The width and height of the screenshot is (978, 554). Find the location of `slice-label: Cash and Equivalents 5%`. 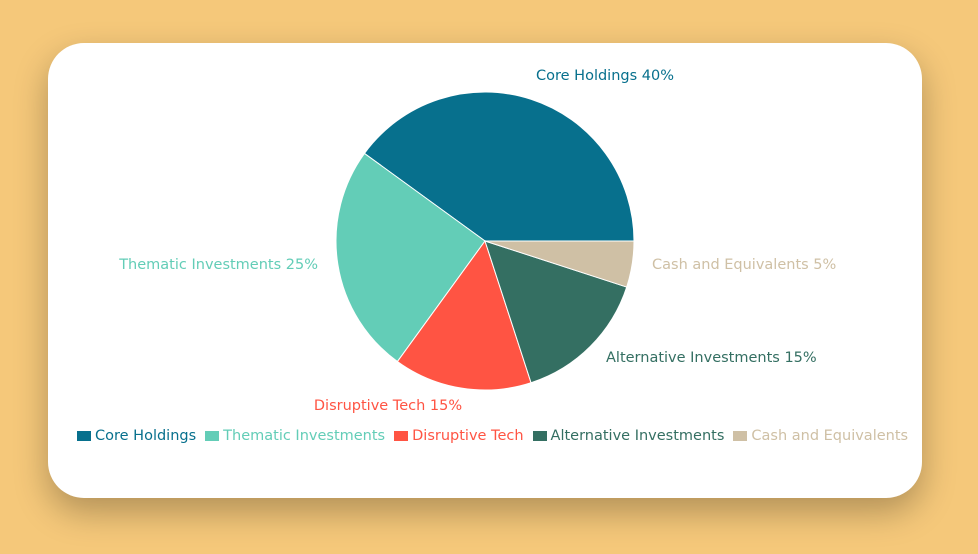

slice-label: Cash and Equivalents 5% is located at coordinates (744, 265).